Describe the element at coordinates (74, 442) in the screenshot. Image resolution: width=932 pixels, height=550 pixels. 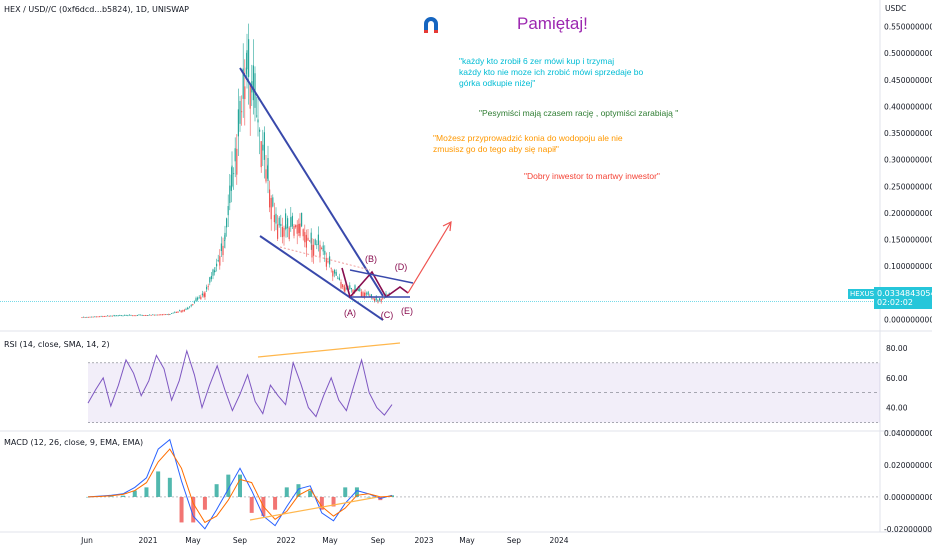
I see `macd-label: MACD (12, 26, close, 9, EMA, EMA)` at that location.